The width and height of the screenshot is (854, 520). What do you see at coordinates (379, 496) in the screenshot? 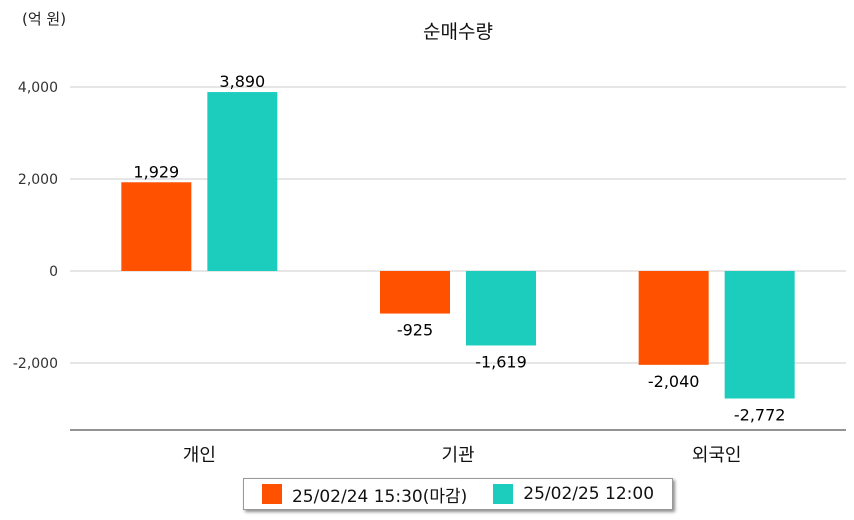
I see `legend-label-series-1: 25/02/24 15:30(마감)` at bounding box center [379, 496].